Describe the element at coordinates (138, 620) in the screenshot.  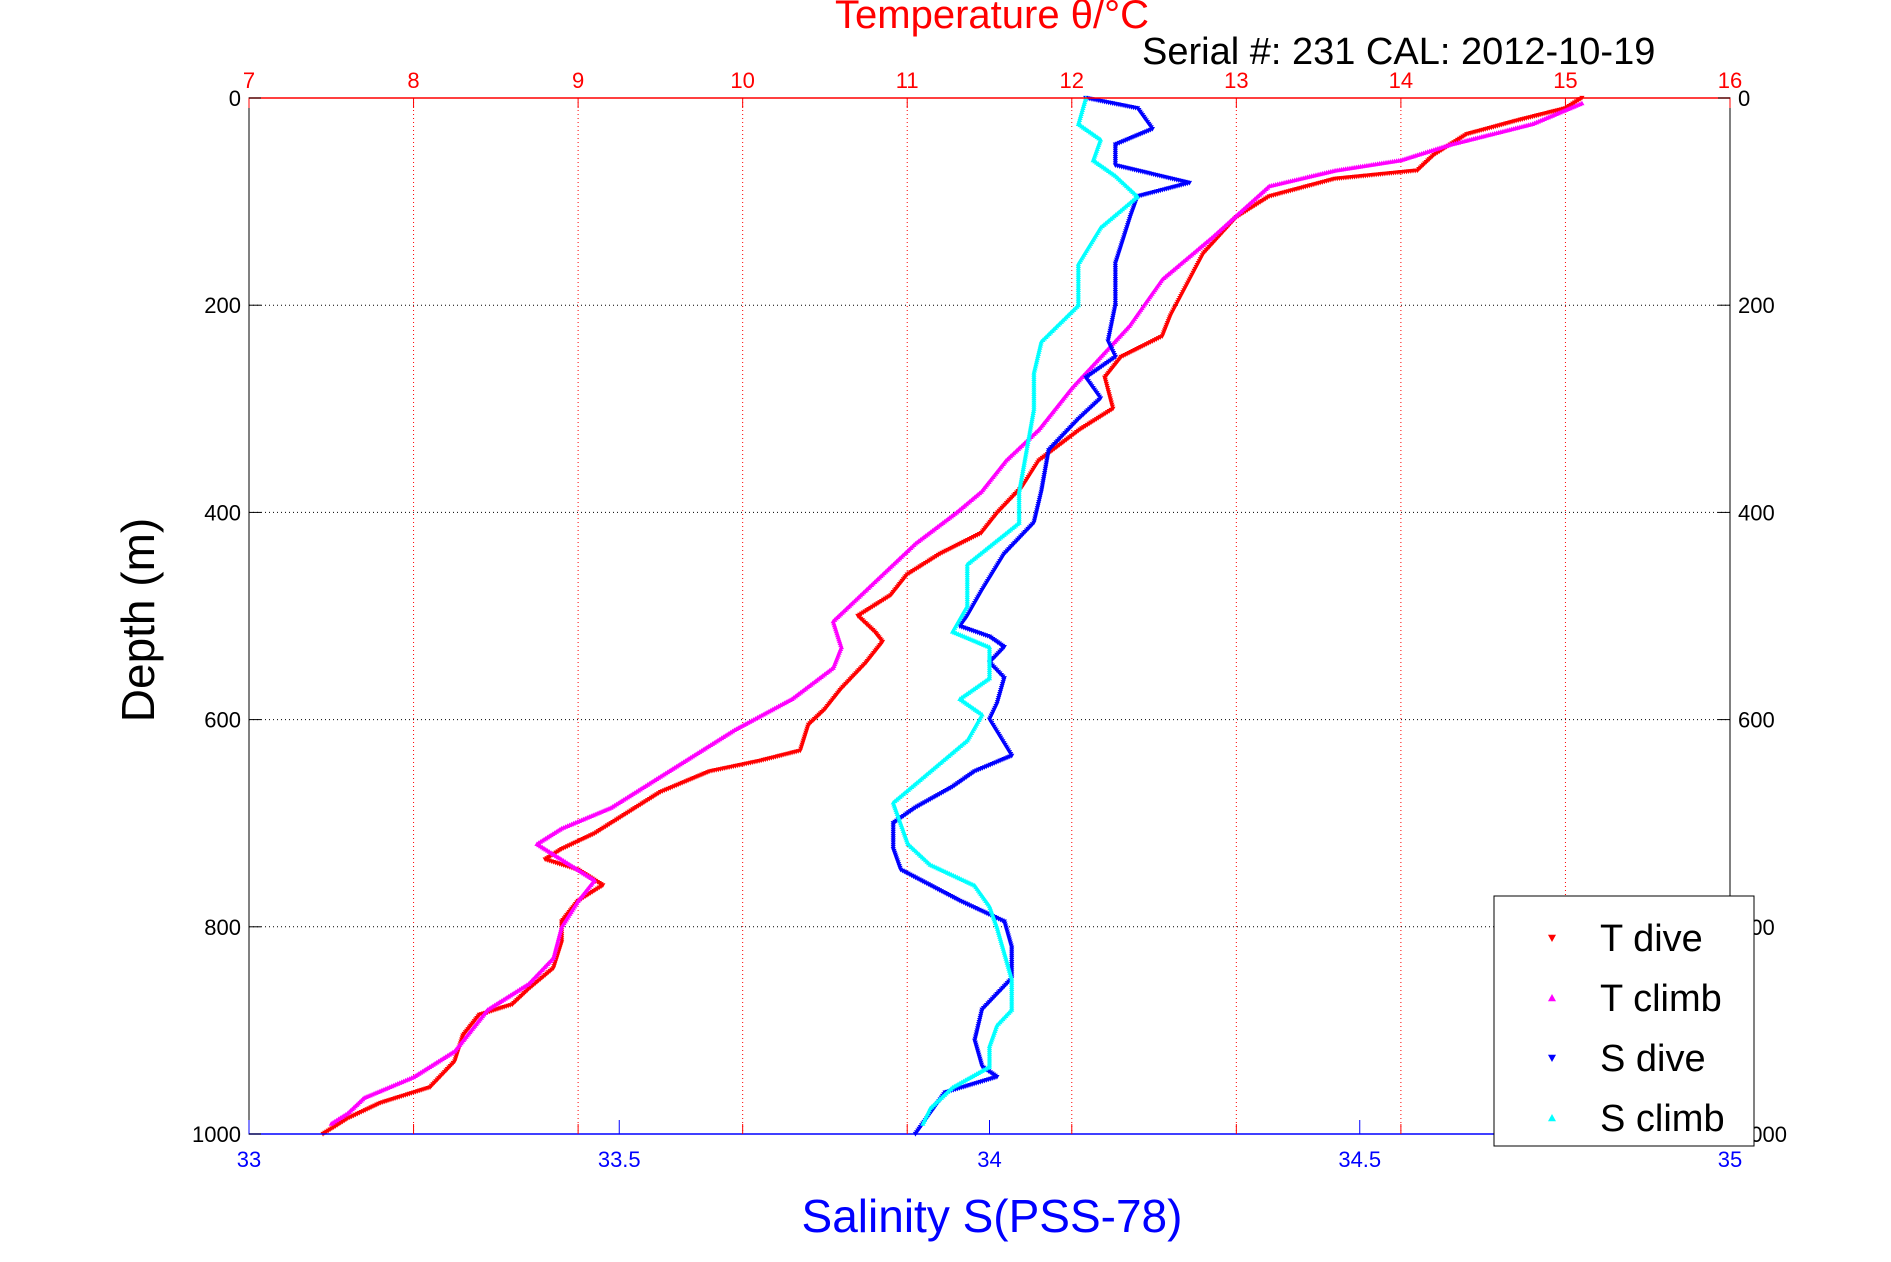
I see `y-axis-label: Depth (m)` at that location.